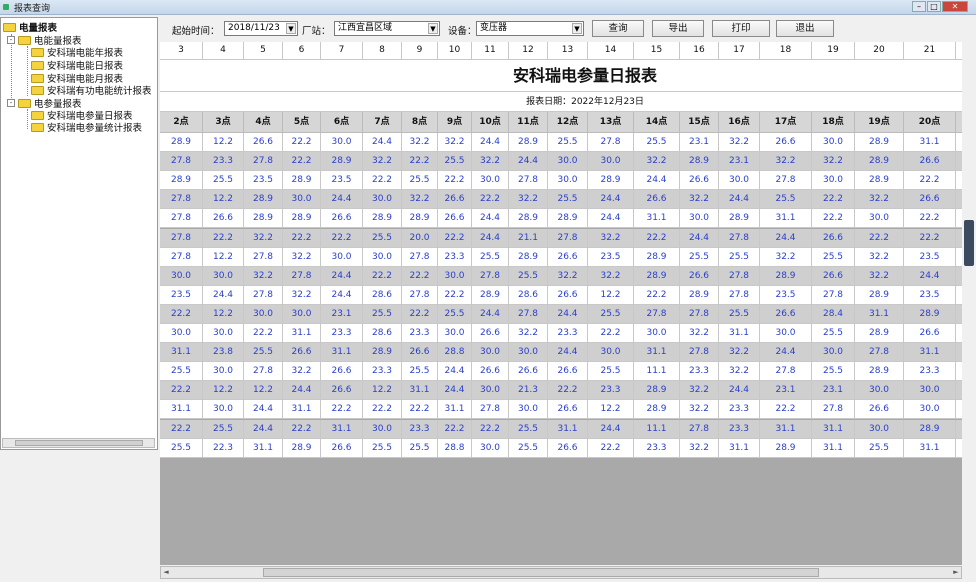  Describe the element at coordinates (382, 51) in the screenshot. I see `column-number-cell: 8` at that location.